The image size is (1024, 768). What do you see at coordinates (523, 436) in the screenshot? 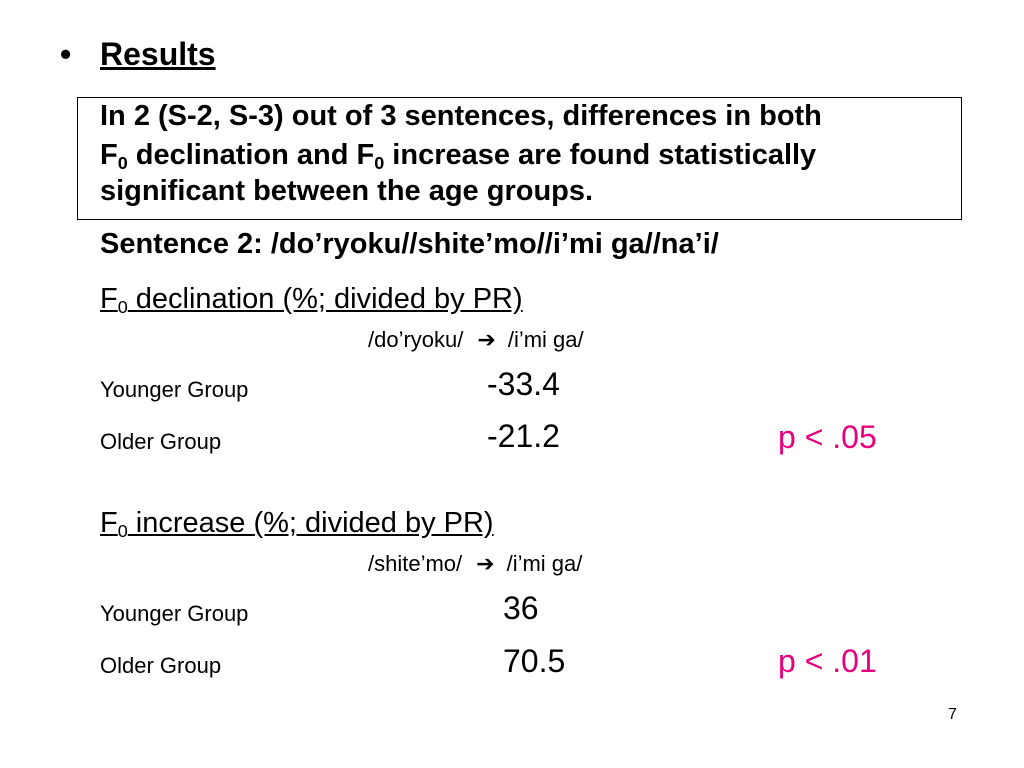
I see `older-declination-value: -21.2` at bounding box center [523, 436].